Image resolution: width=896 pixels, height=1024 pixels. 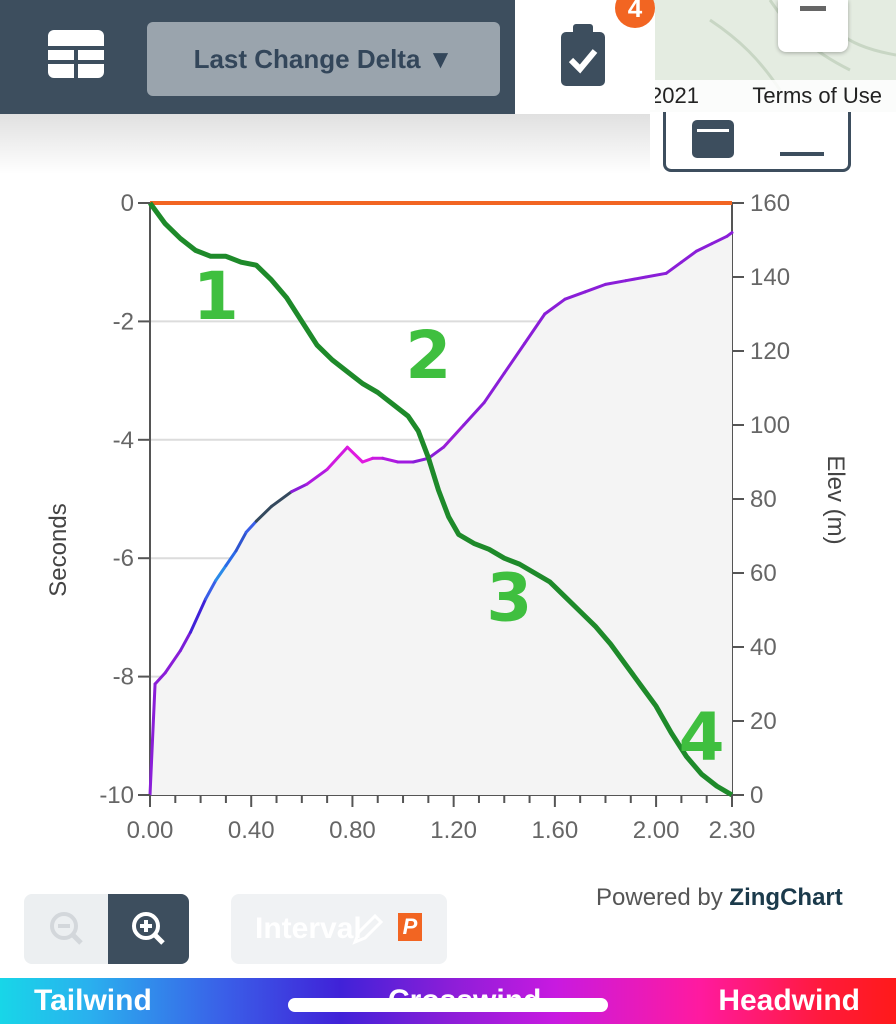 I want to click on annotation-2: 2, so click(x=428, y=355).